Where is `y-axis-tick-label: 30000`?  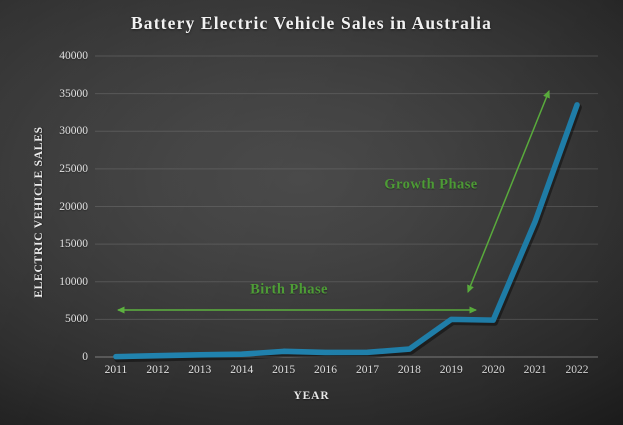 y-axis-tick-label: 30000 is located at coordinates (73, 131).